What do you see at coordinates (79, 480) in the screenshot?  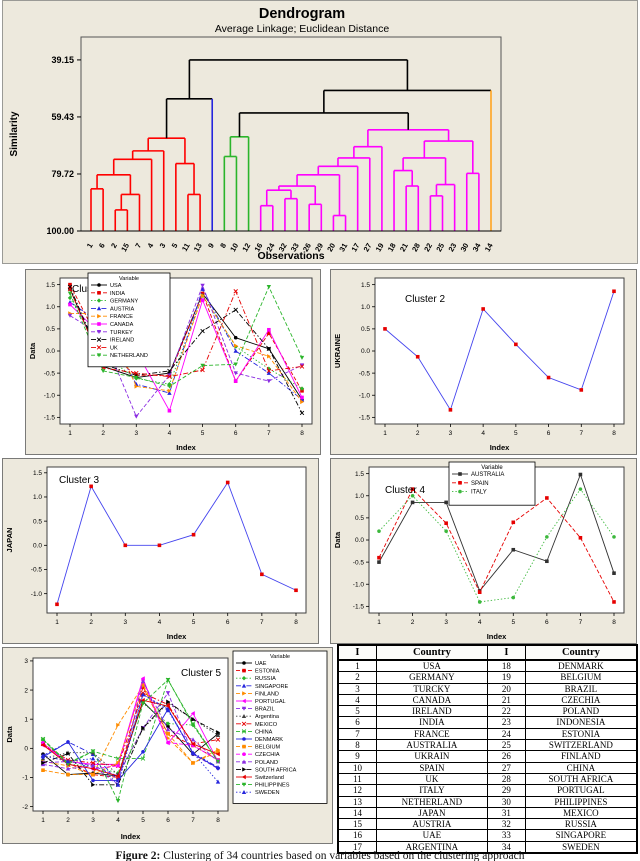 I see `svg-text: Cluster 3` at bounding box center [79, 480].